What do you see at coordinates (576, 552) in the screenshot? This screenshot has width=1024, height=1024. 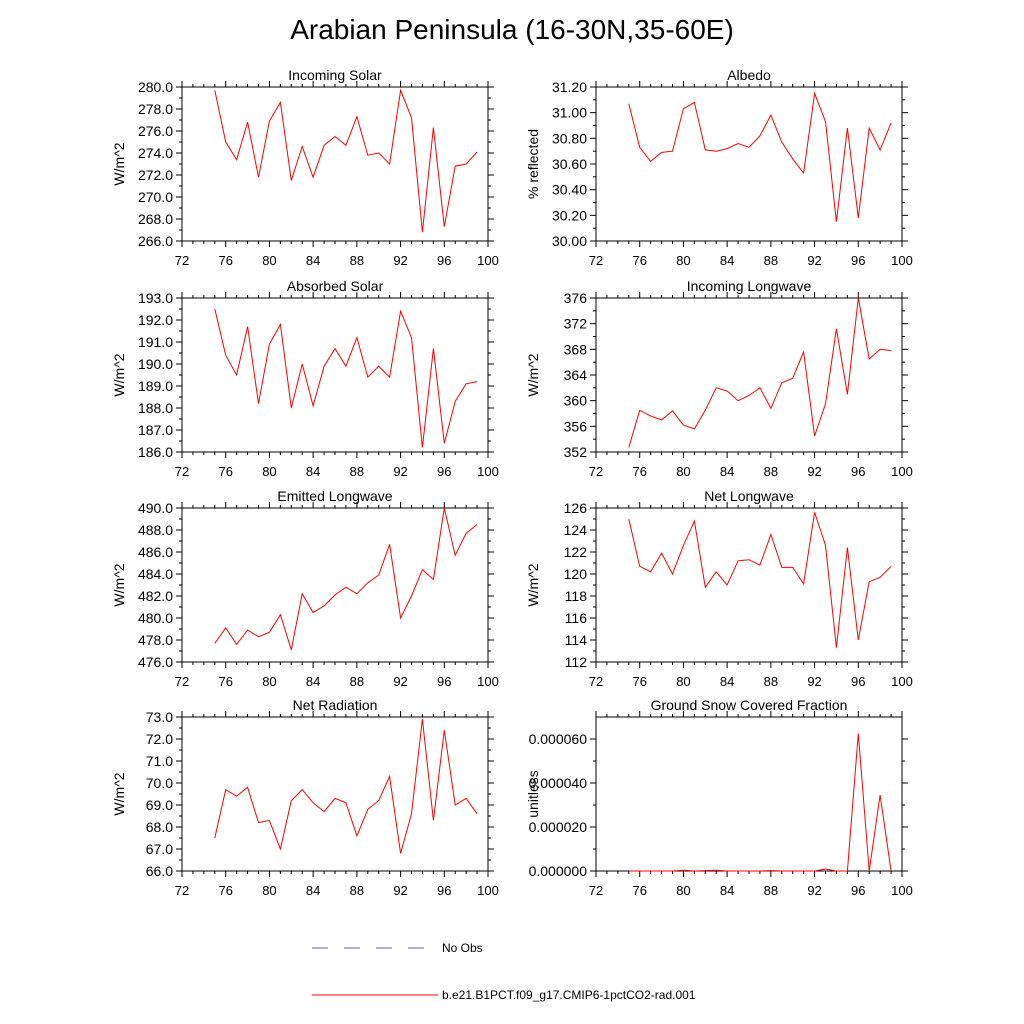 I see `y-tick-label: 122` at bounding box center [576, 552].